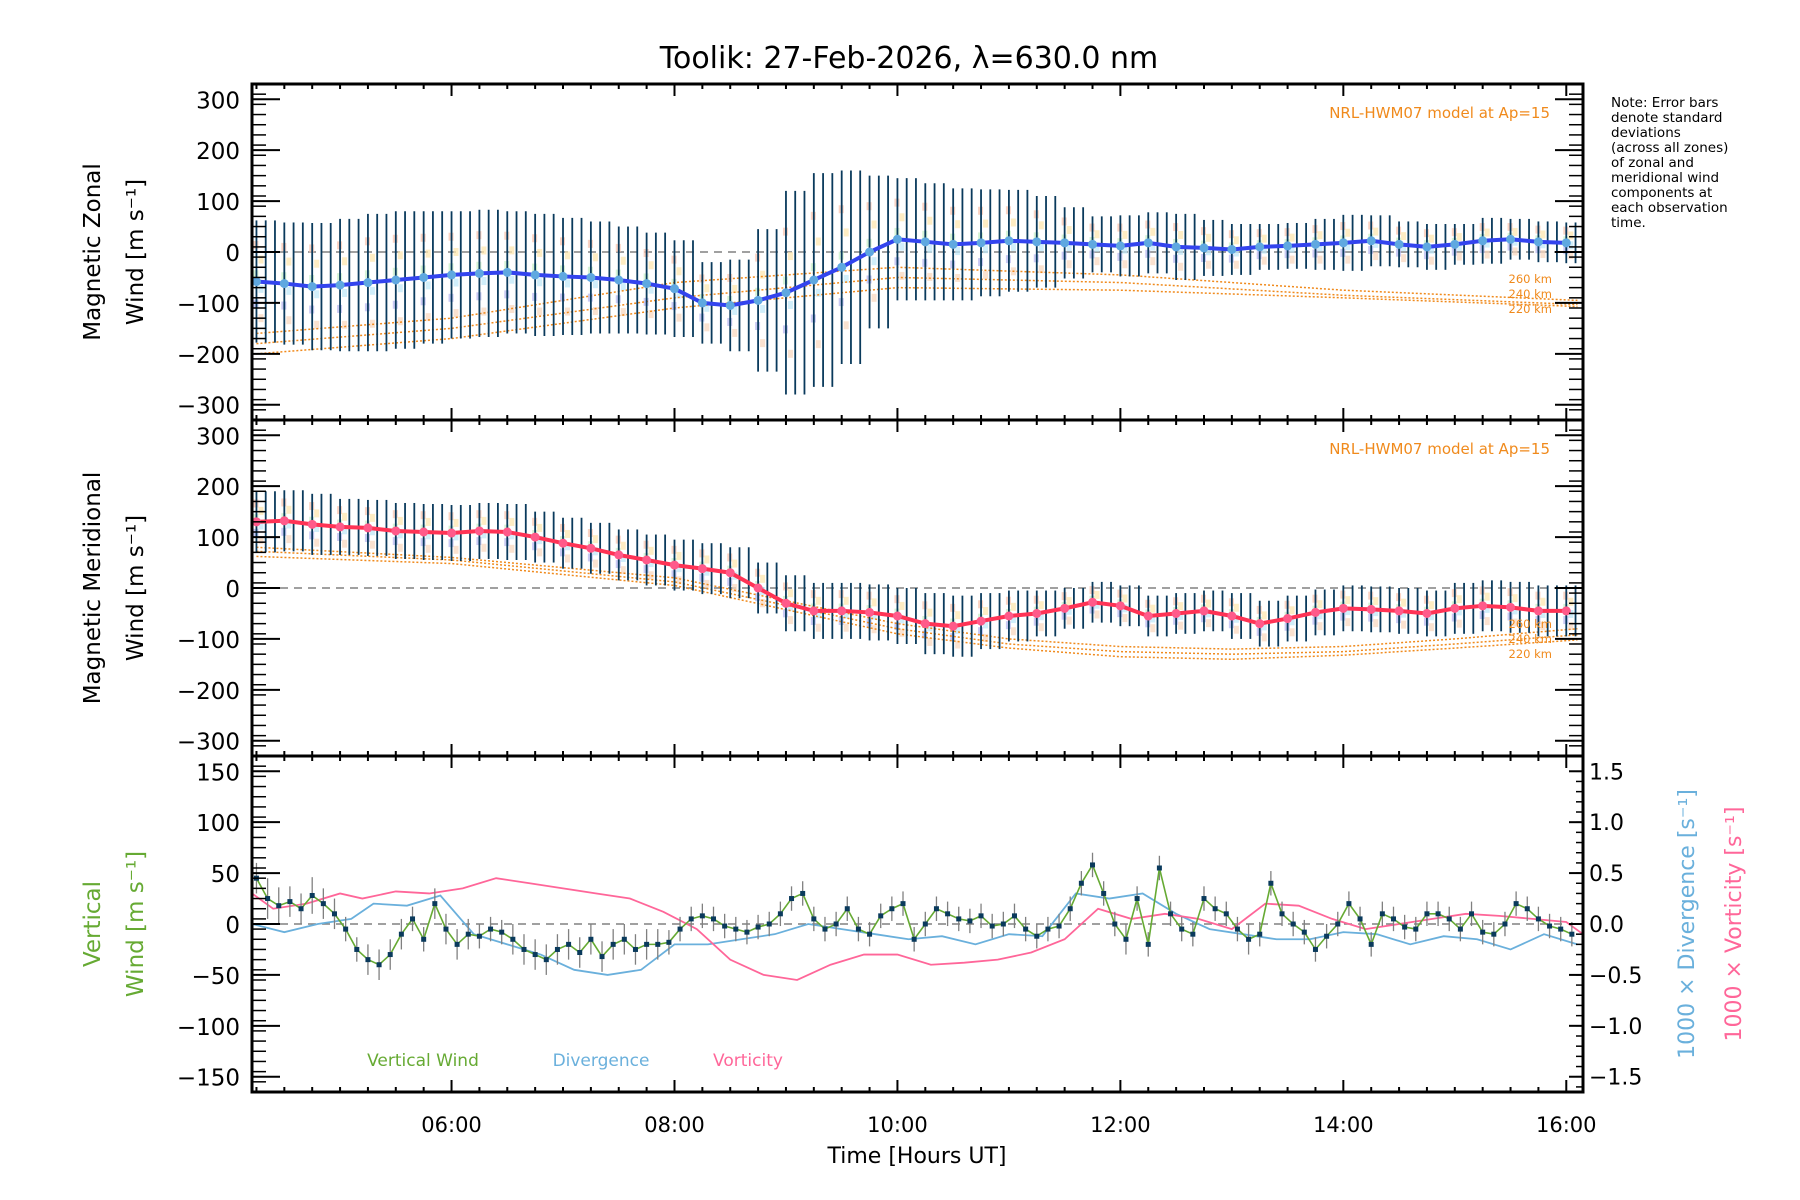 This screenshot has height=1200, width=1800. What do you see at coordinates (917, 1156) in the screenshot?
I see `x-axis-label: Time [Hours UT]` at bounding box center [917, 1156].